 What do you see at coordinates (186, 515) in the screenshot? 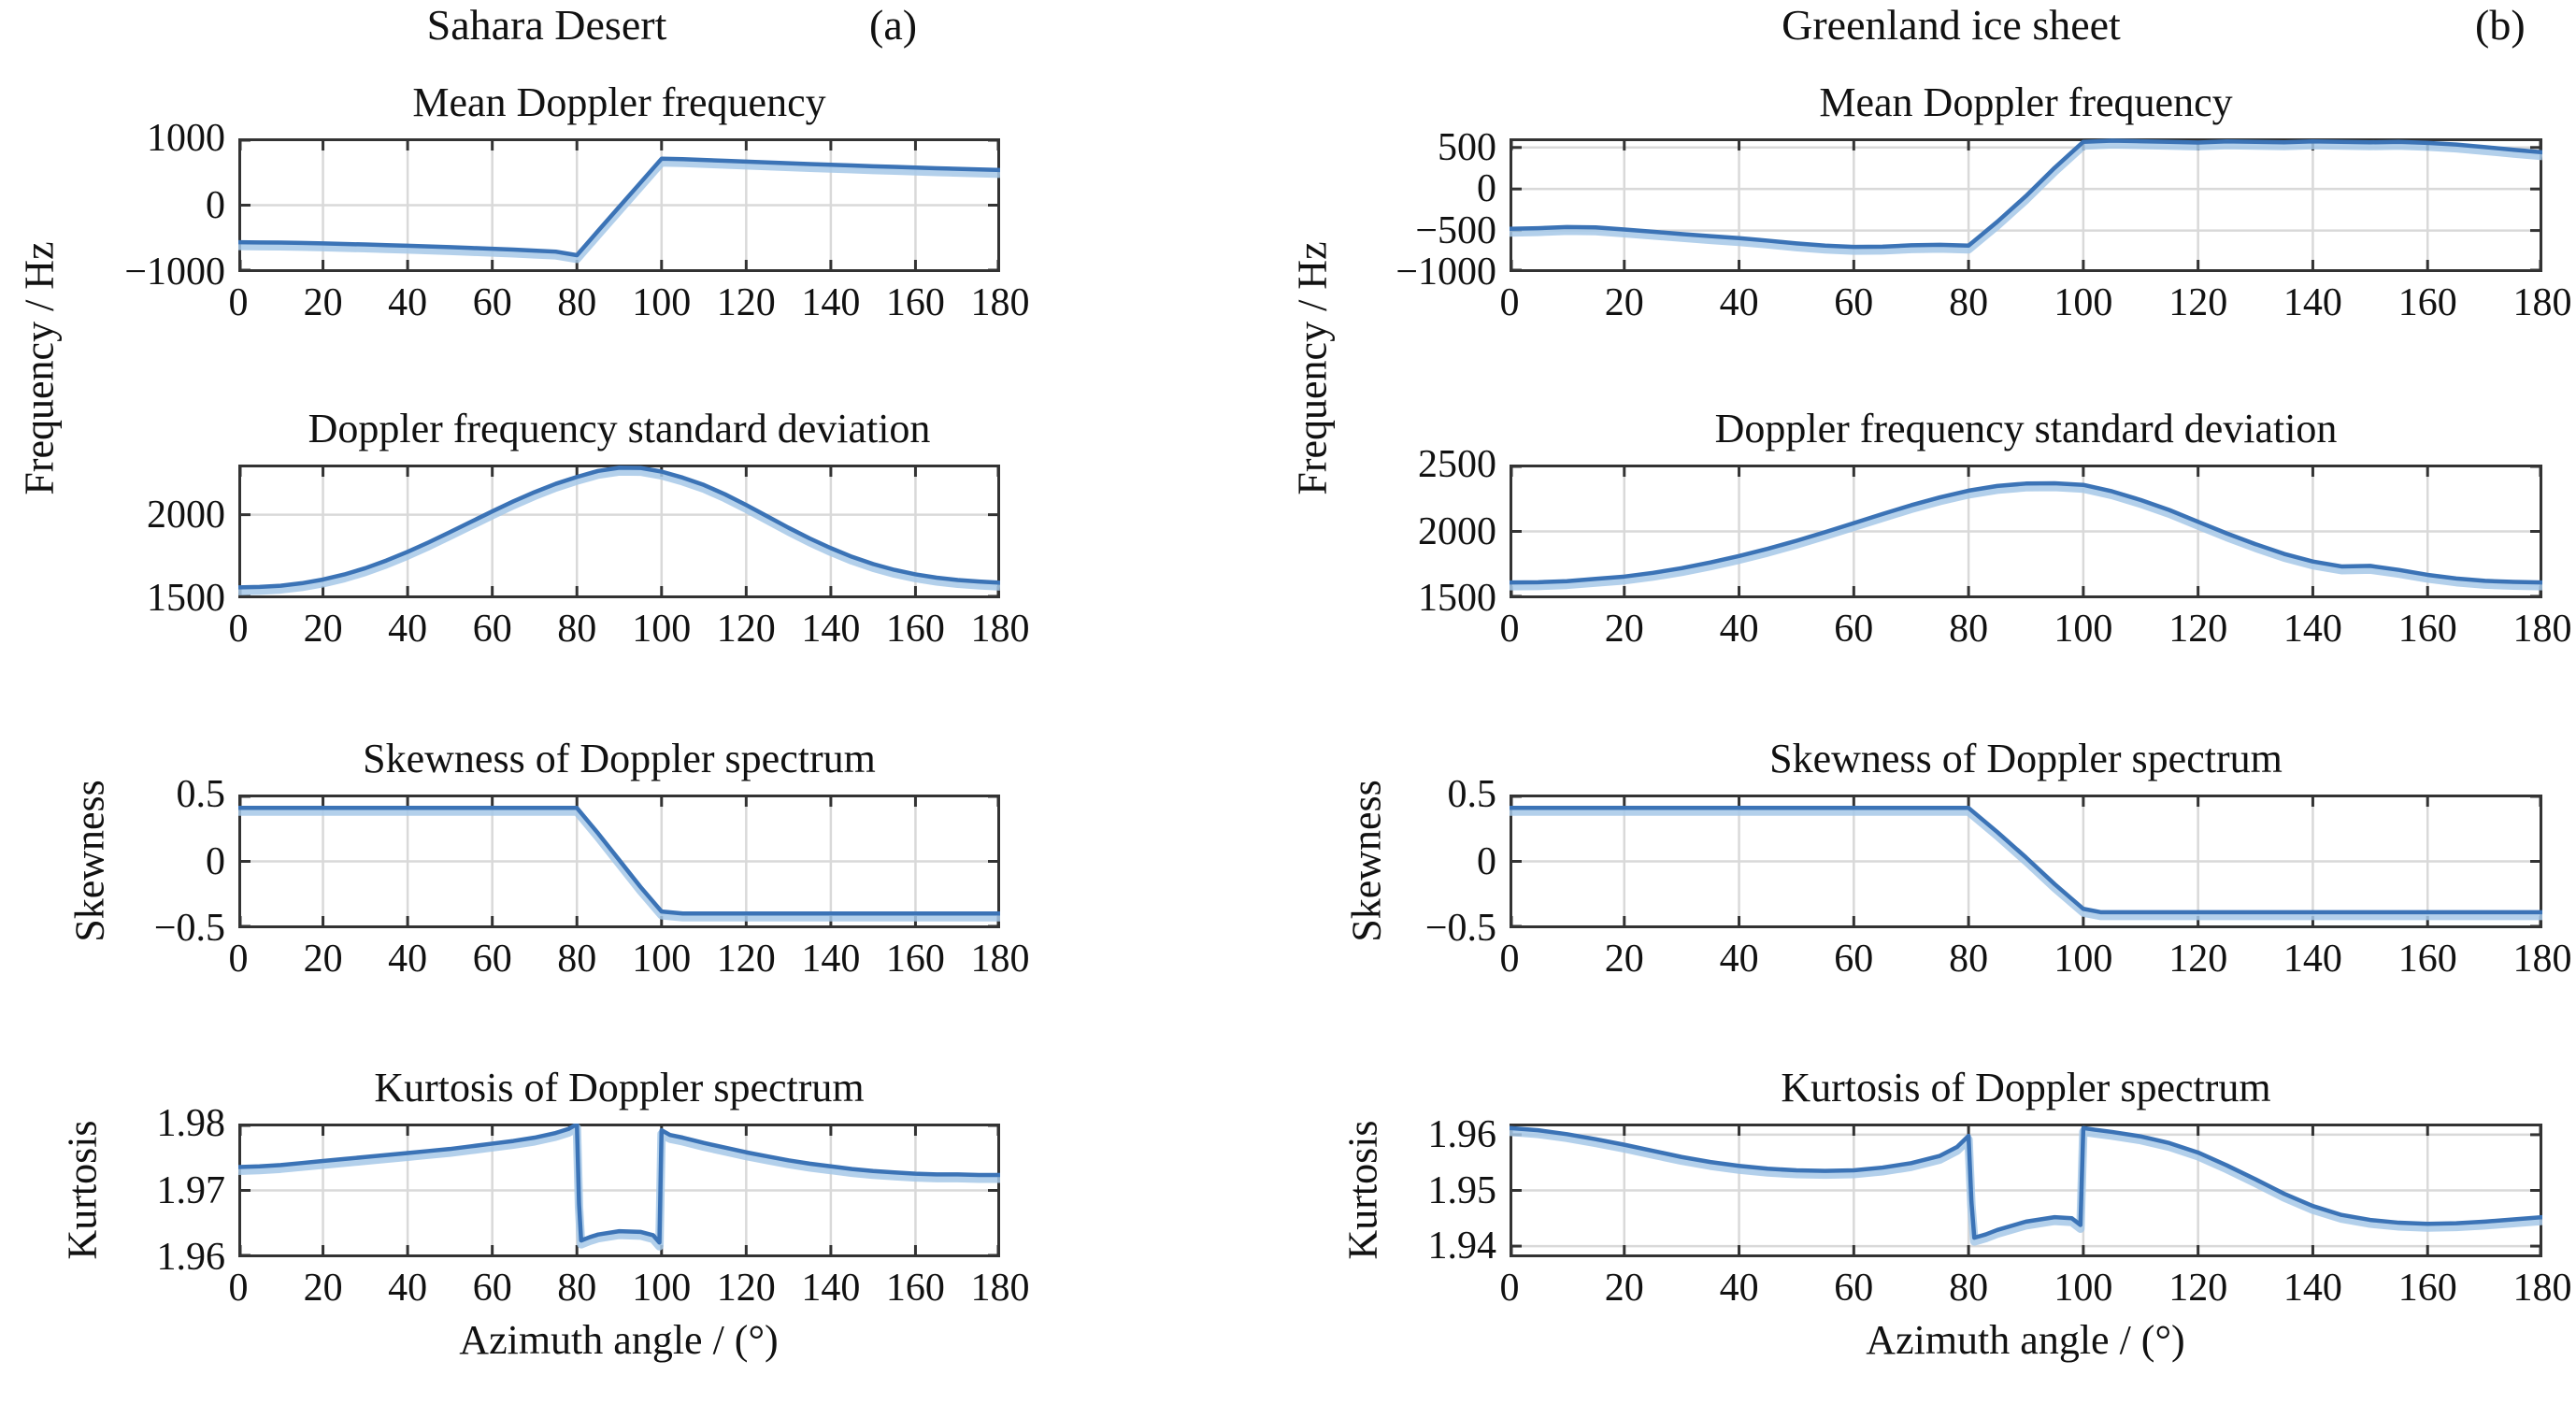
I see `y-tick-label: 2000` at bounding box center [186, 515].